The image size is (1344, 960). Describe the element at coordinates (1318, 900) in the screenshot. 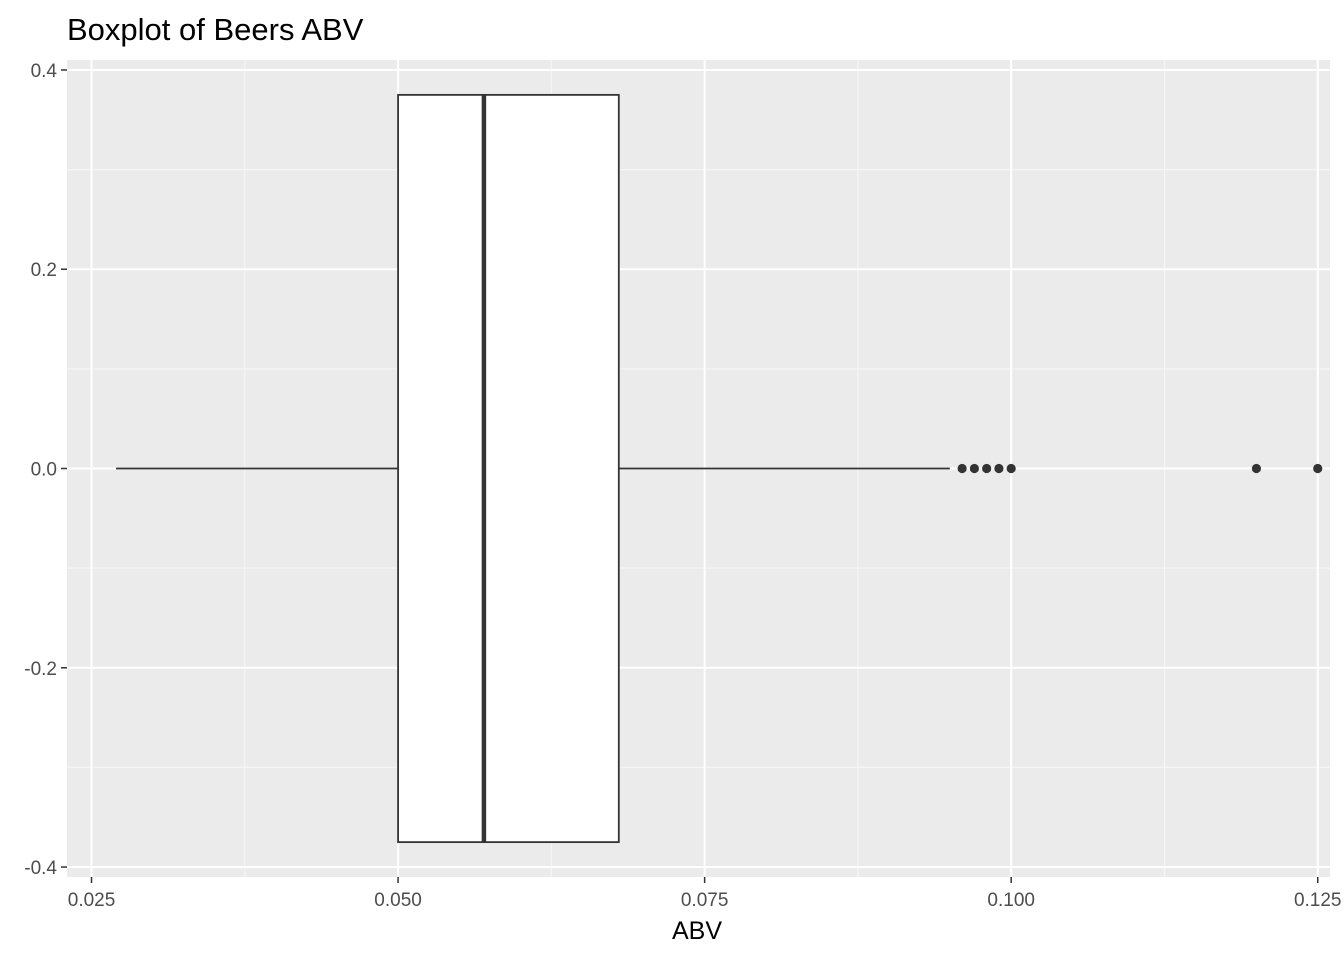

I see `x-tick-label: 0.125` at that location.